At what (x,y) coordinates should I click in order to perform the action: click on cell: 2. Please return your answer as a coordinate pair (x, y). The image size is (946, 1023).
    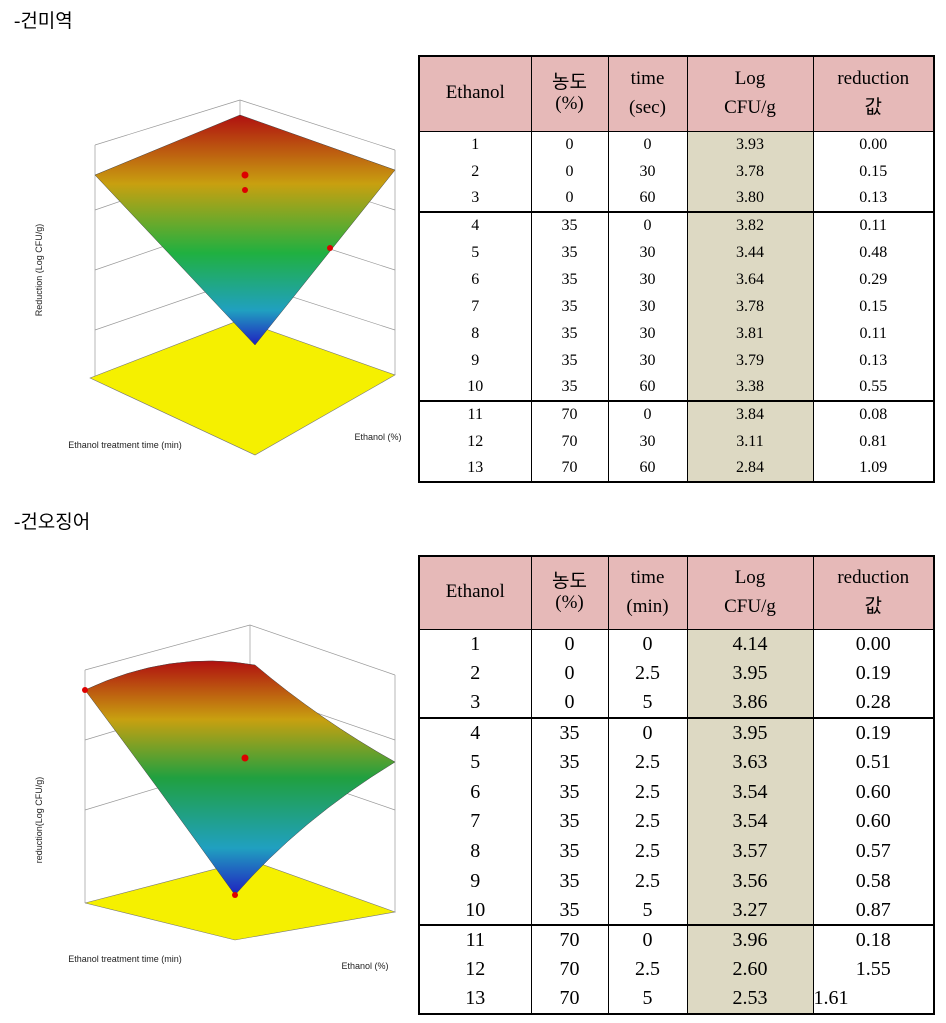
    Looking at the image, I should click on (475, 673).